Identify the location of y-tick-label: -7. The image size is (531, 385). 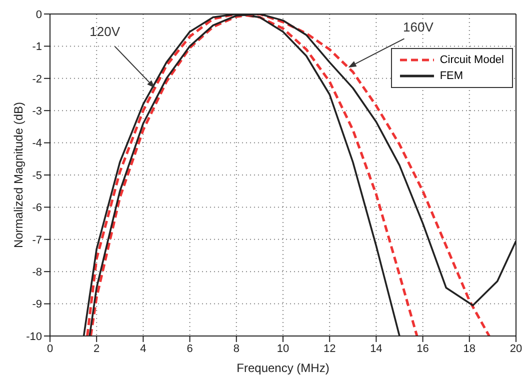
(37, 240).